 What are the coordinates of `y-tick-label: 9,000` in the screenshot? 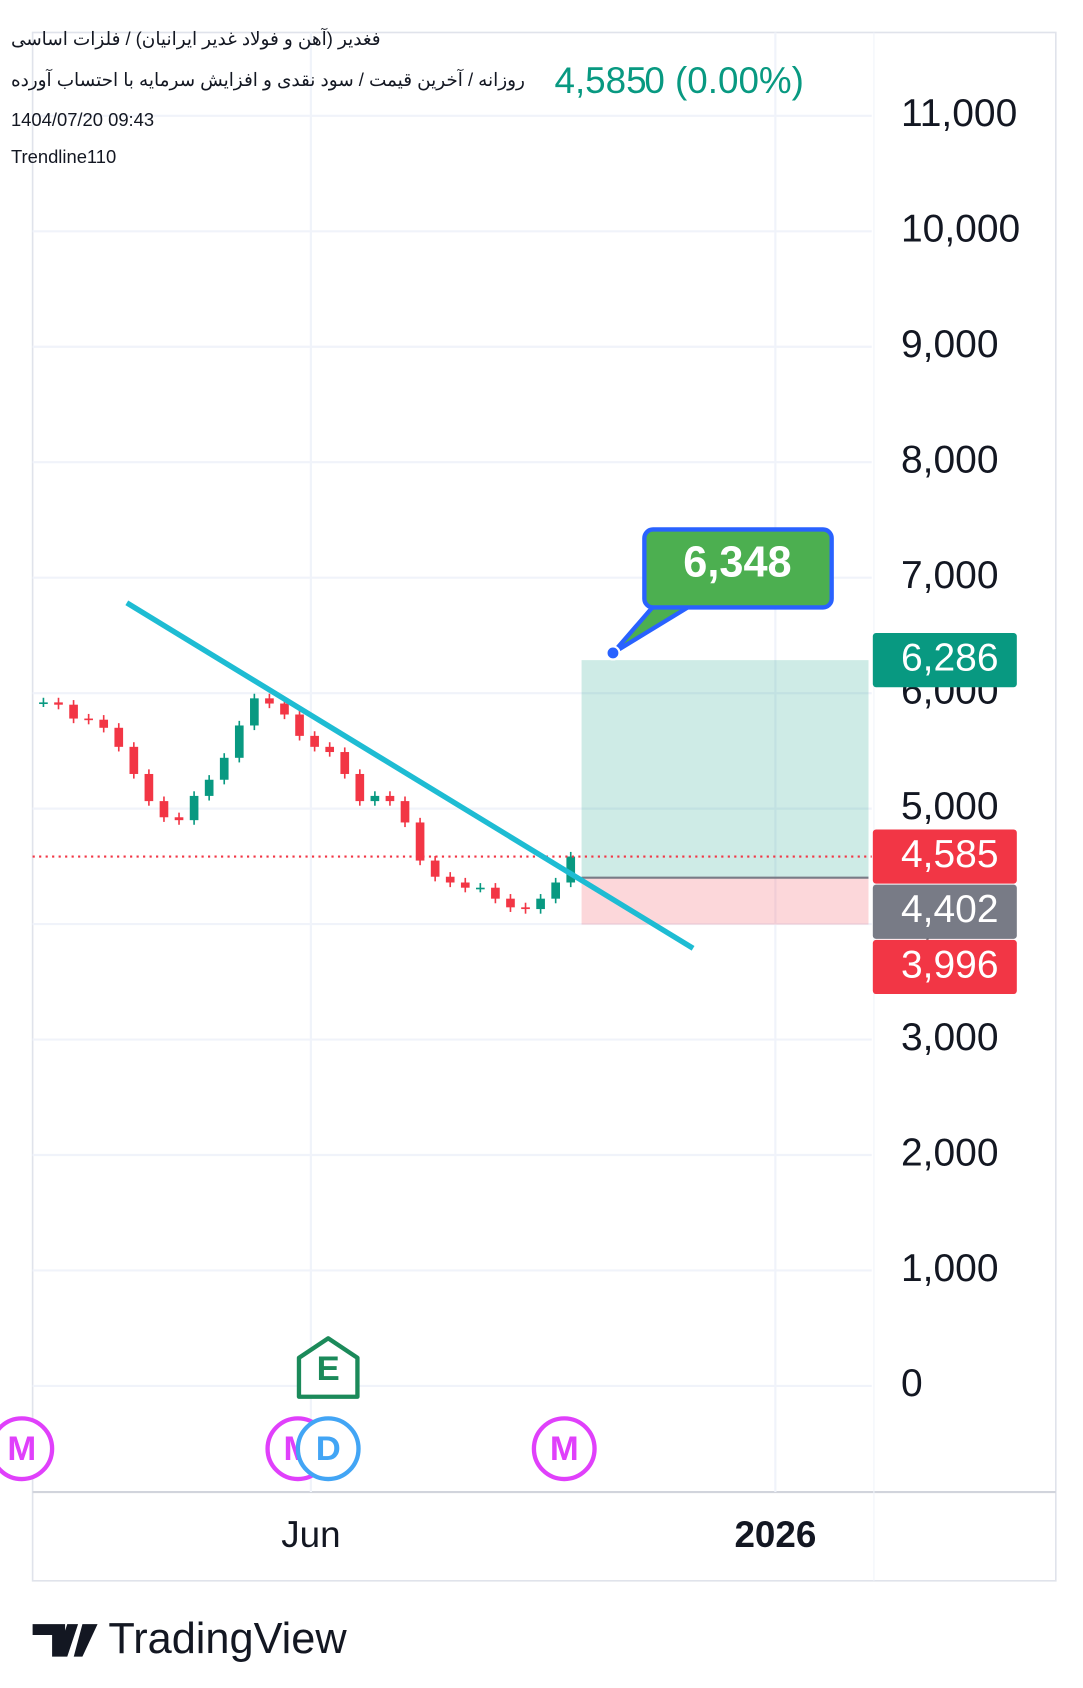 It's located at (950, 344).